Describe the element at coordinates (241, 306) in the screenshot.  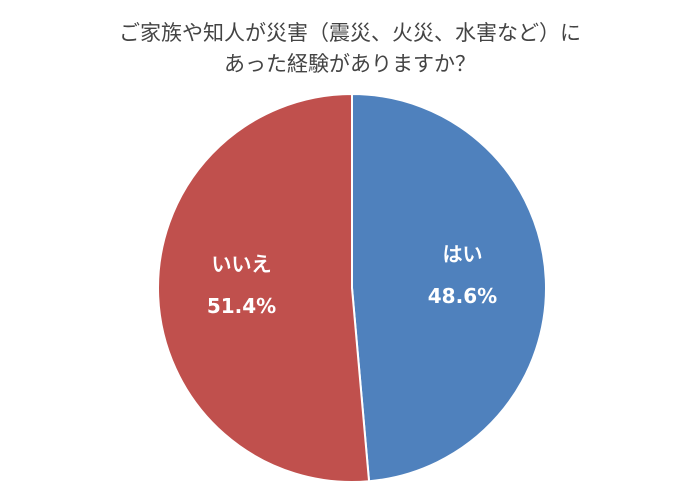
I see `slice-value-label-1: 51.4%` at that location.